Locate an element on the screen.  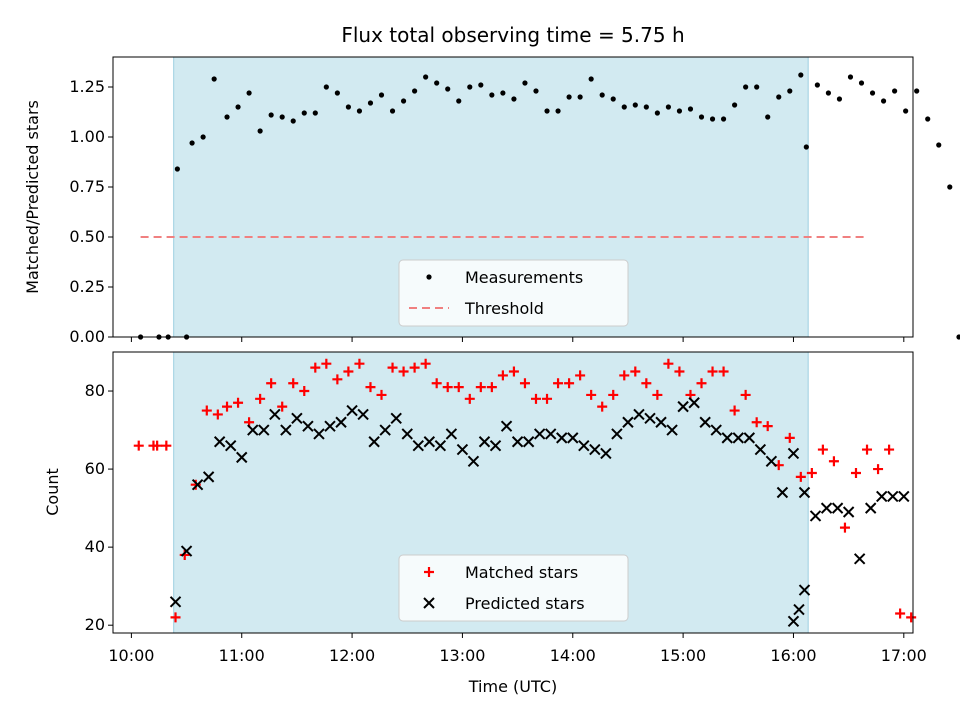
x-tick-label: 13:00 is located at coordinates (462, 655).